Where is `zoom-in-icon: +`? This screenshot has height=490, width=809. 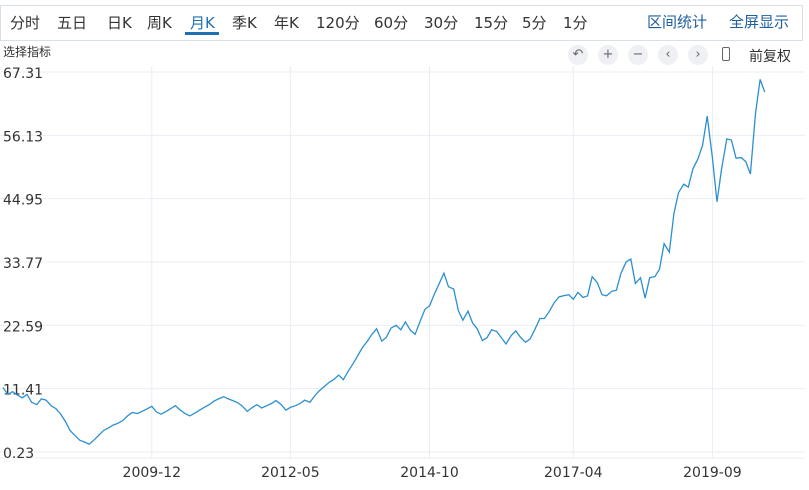
zoom-in-icon: + is located at coordinates (608, 55).